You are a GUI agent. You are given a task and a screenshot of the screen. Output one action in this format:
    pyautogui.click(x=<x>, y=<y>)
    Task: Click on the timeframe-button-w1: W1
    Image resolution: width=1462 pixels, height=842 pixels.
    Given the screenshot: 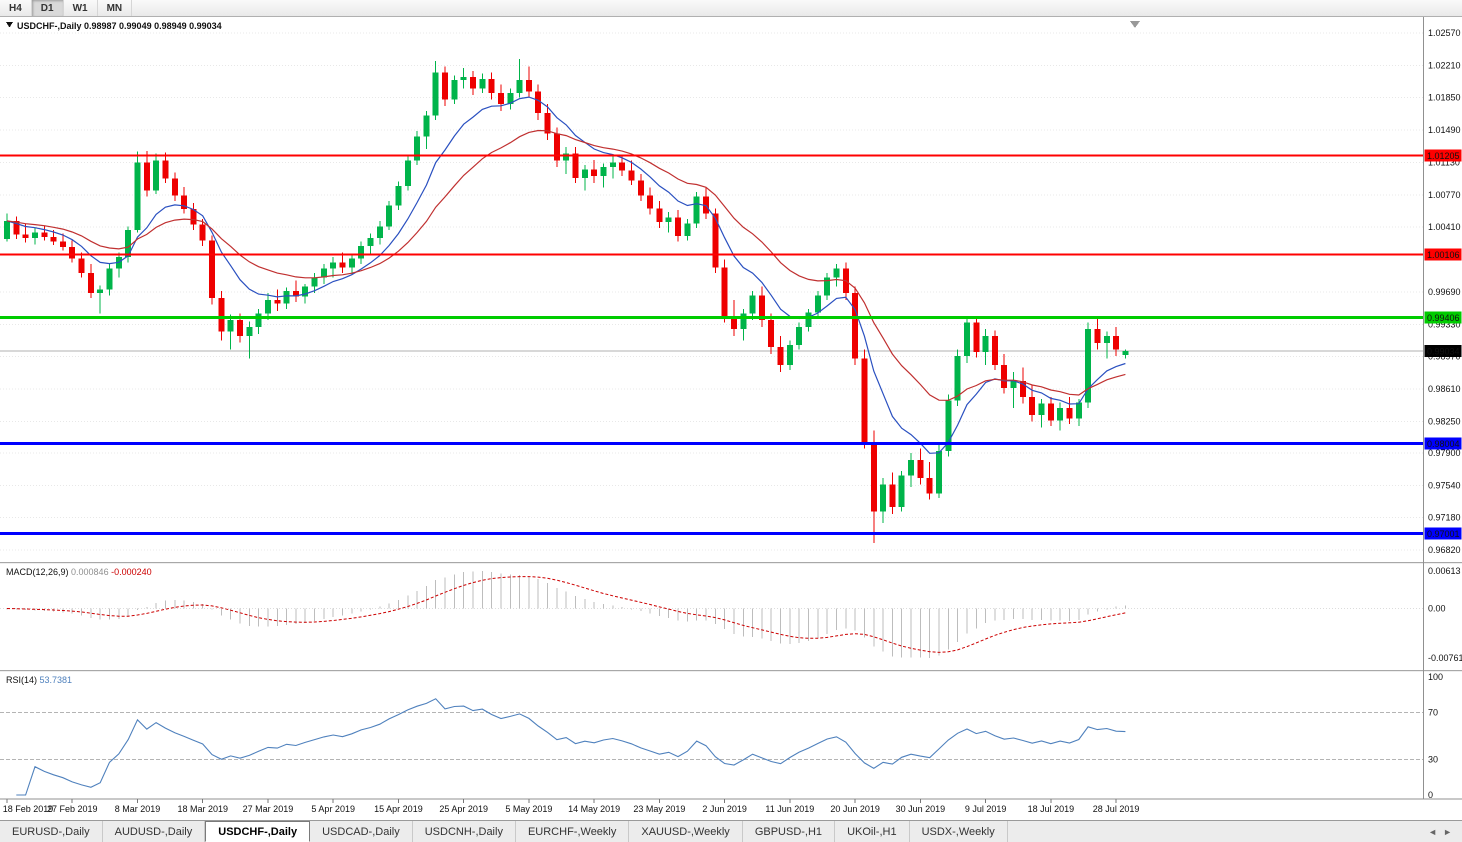 What is the action you would take?
    pyautogui.click(x=81, y=8)
    